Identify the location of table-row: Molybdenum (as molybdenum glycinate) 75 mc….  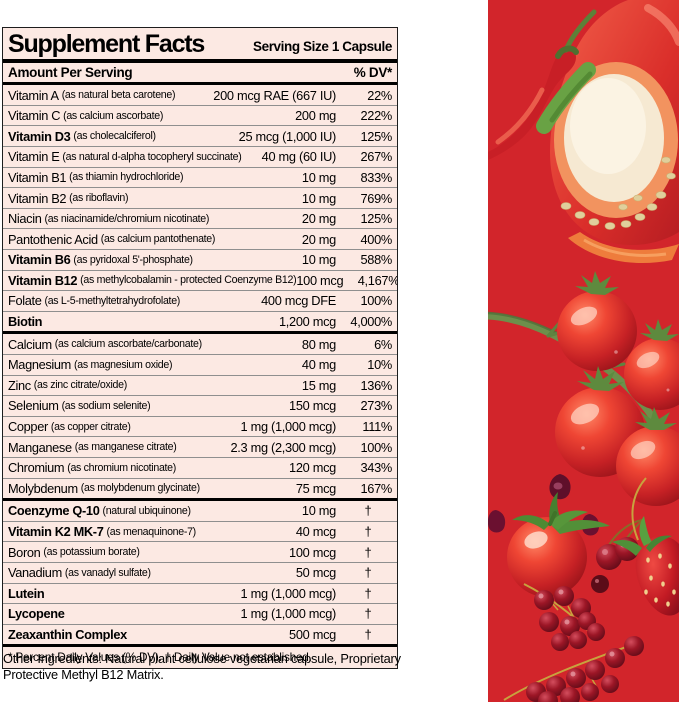
(200, 488).